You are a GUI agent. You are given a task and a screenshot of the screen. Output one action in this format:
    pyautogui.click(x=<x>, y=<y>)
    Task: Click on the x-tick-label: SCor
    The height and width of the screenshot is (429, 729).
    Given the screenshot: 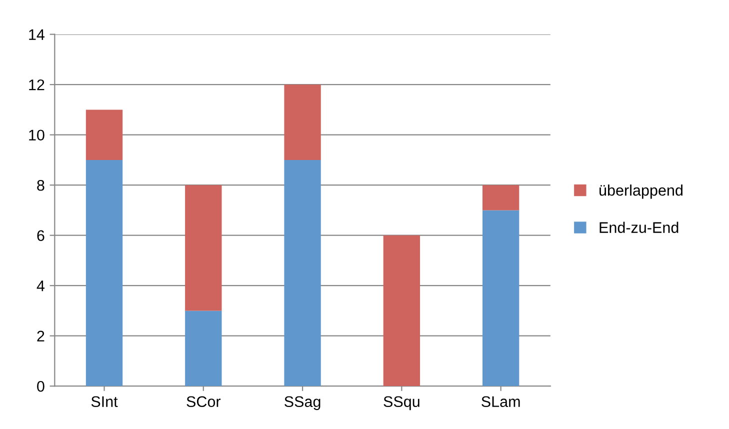 What is the action you would take?
    pyautogui.click(x=203, y=402)
    